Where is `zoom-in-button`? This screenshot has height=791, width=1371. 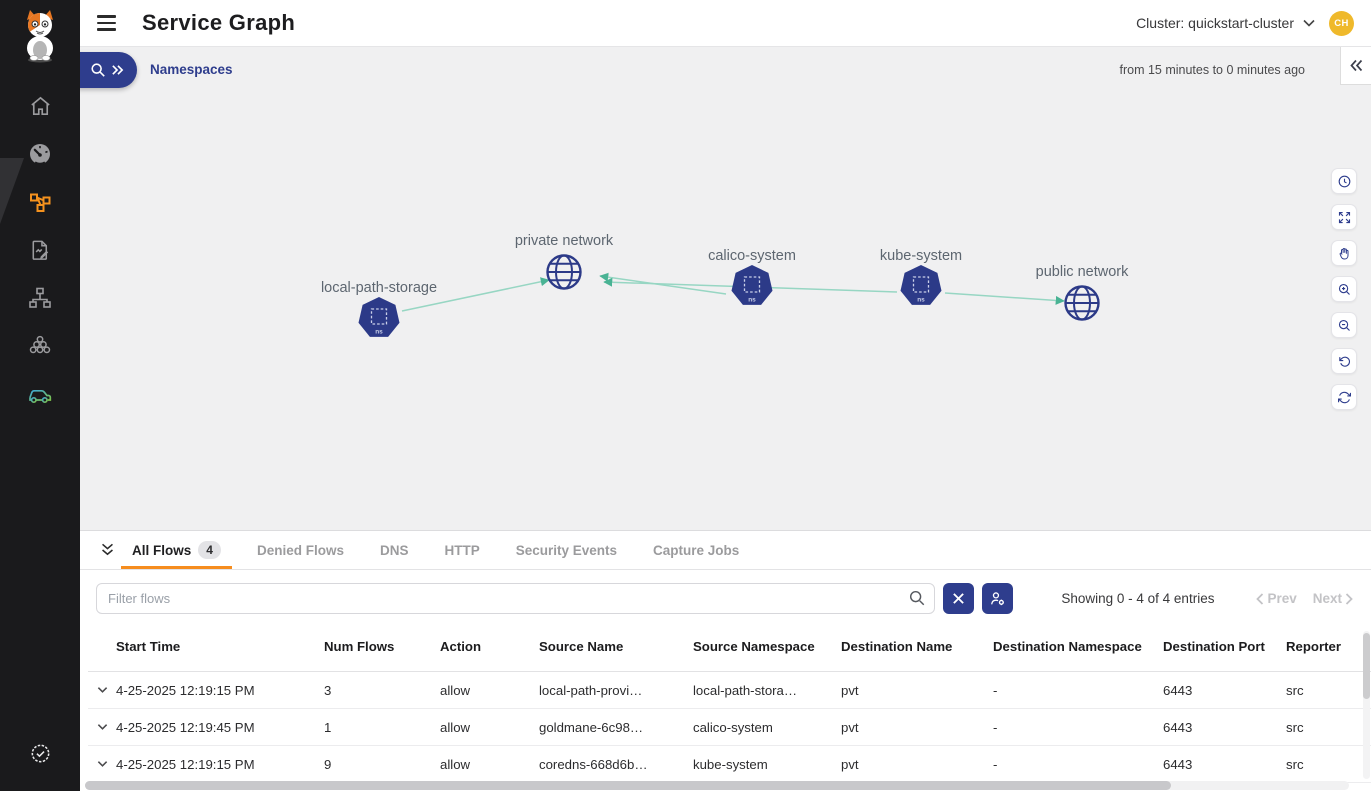 zoom-in-button is located at coordinates (1344, 289).